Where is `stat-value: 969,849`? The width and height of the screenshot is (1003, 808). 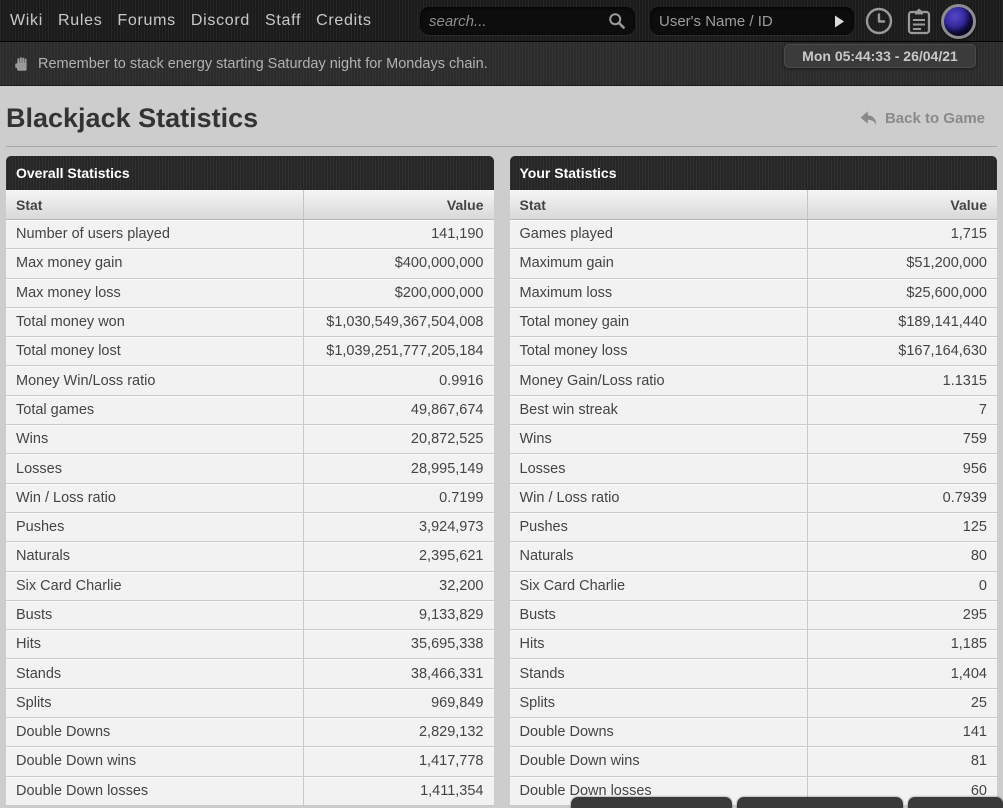 stat-value: 969,849 is located at coordinates (398, 703).